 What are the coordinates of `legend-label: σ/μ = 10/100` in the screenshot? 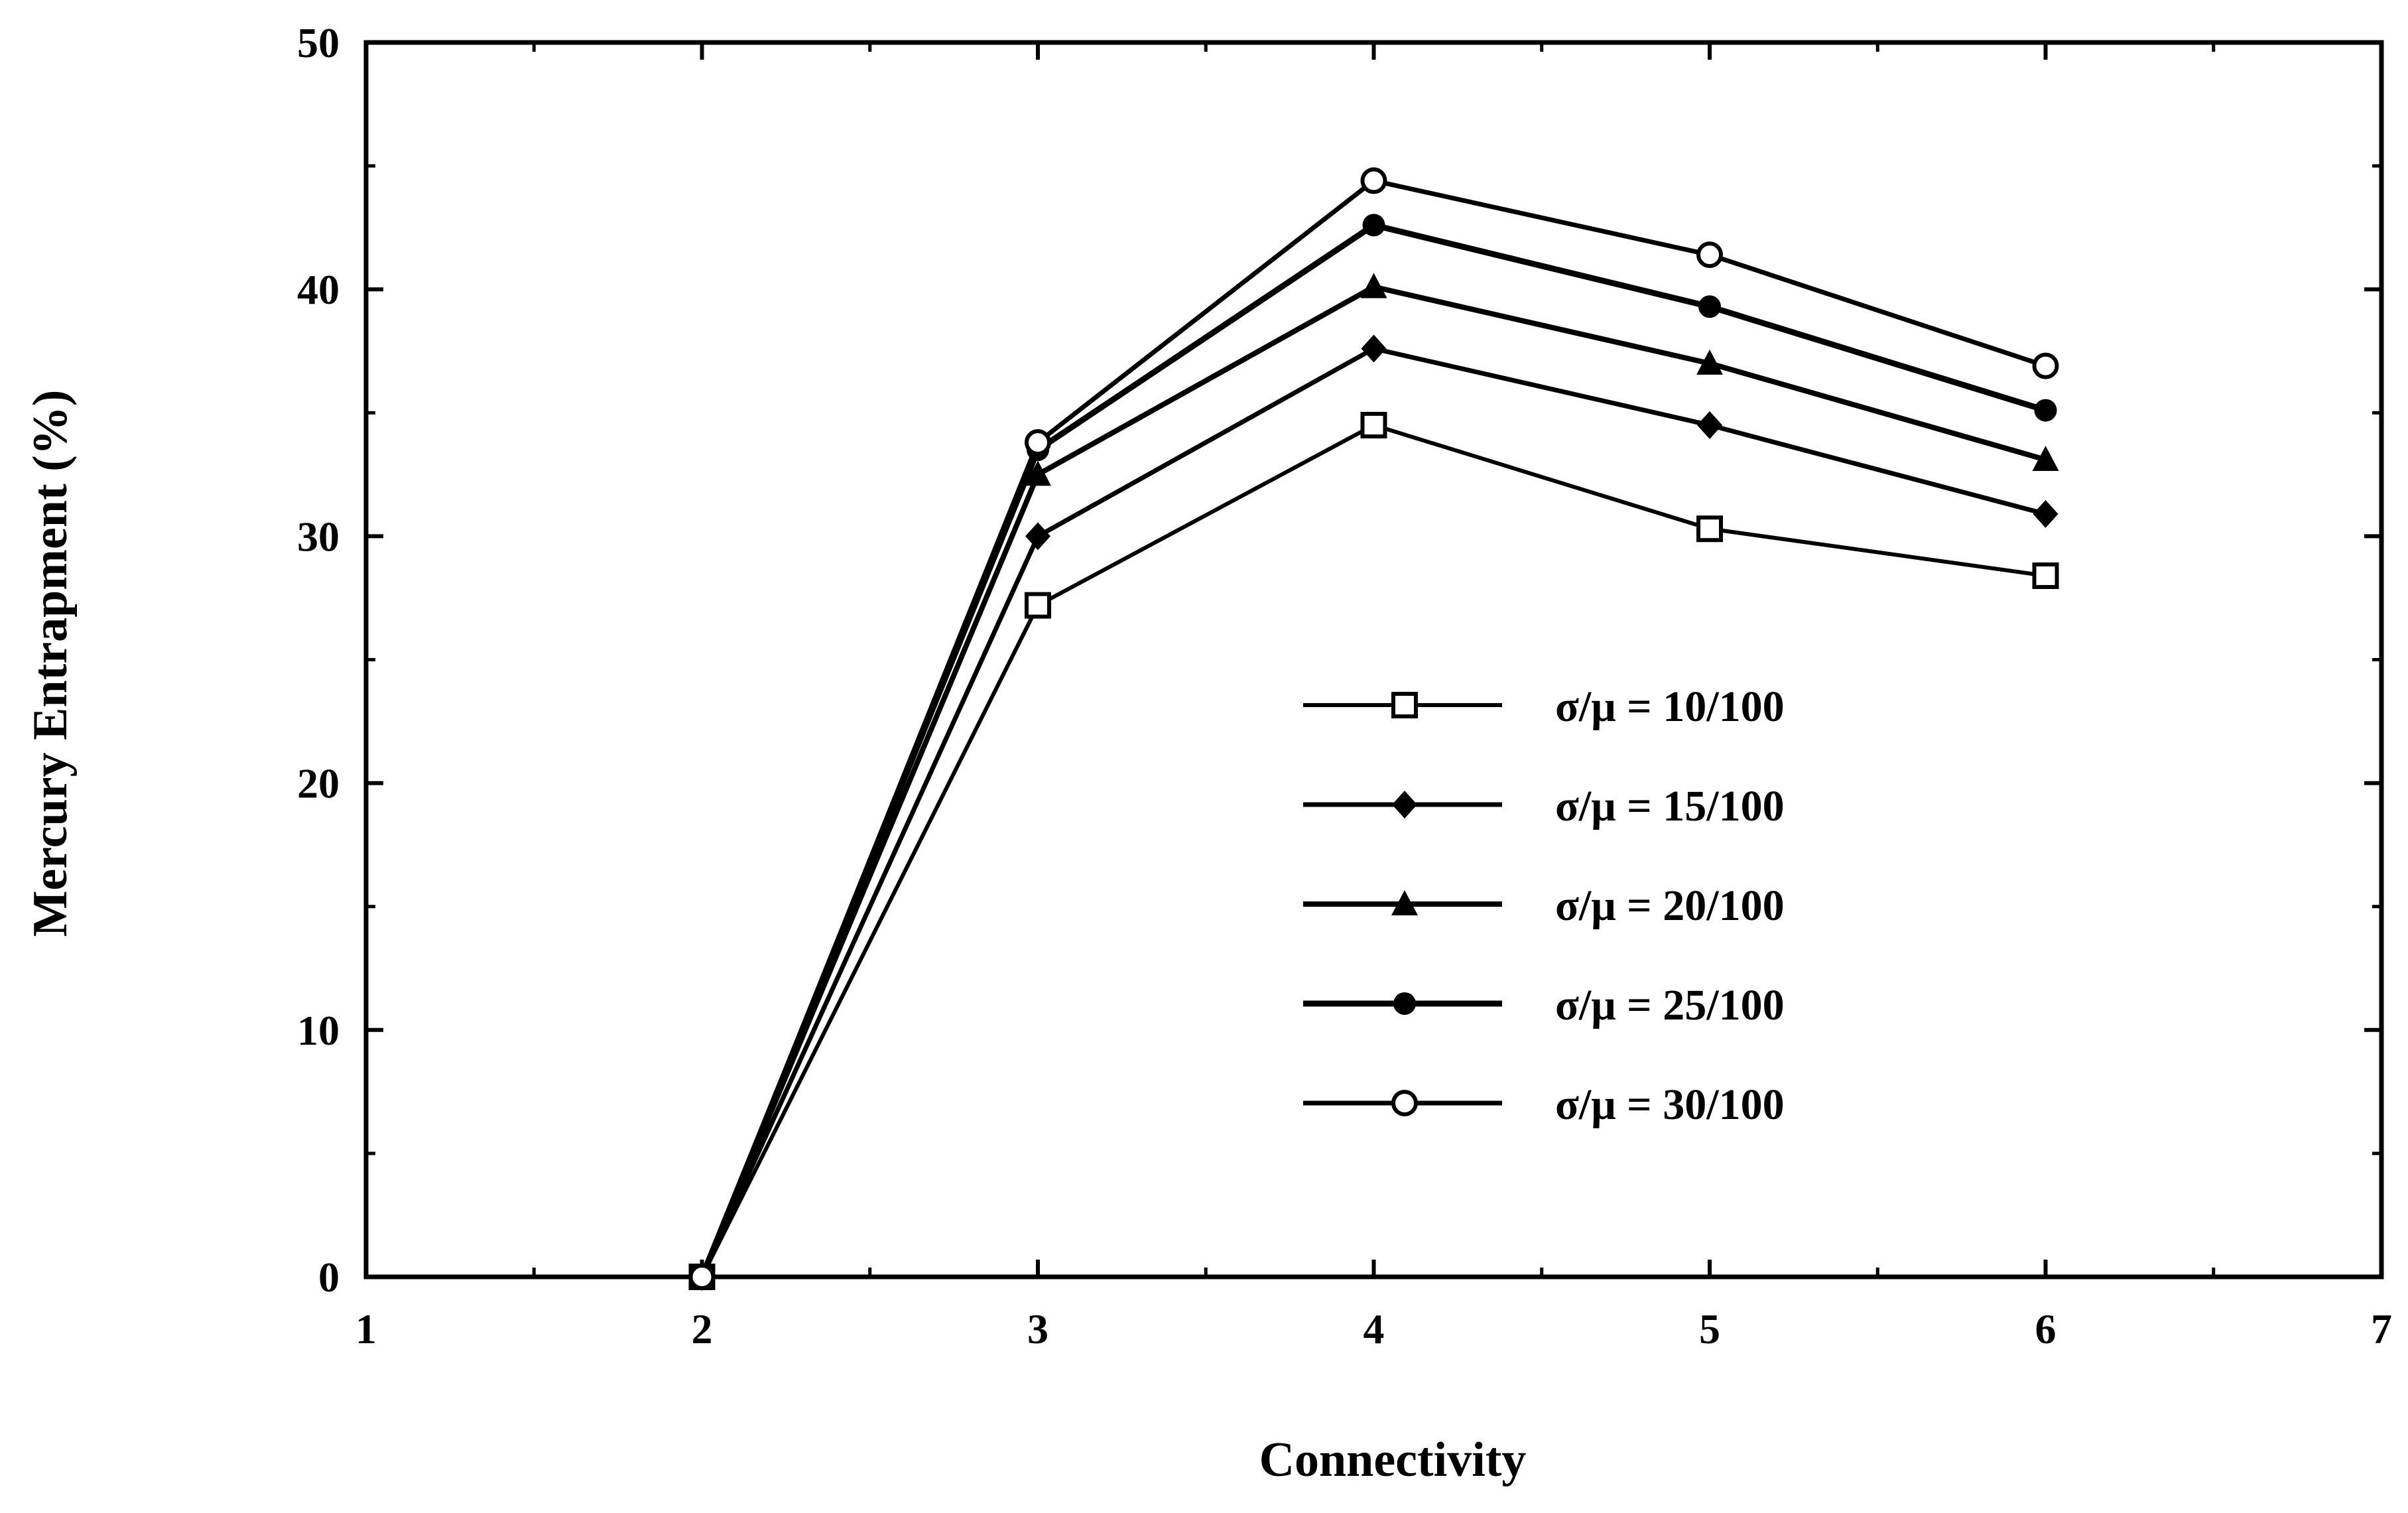 It's located at (1670, 707).